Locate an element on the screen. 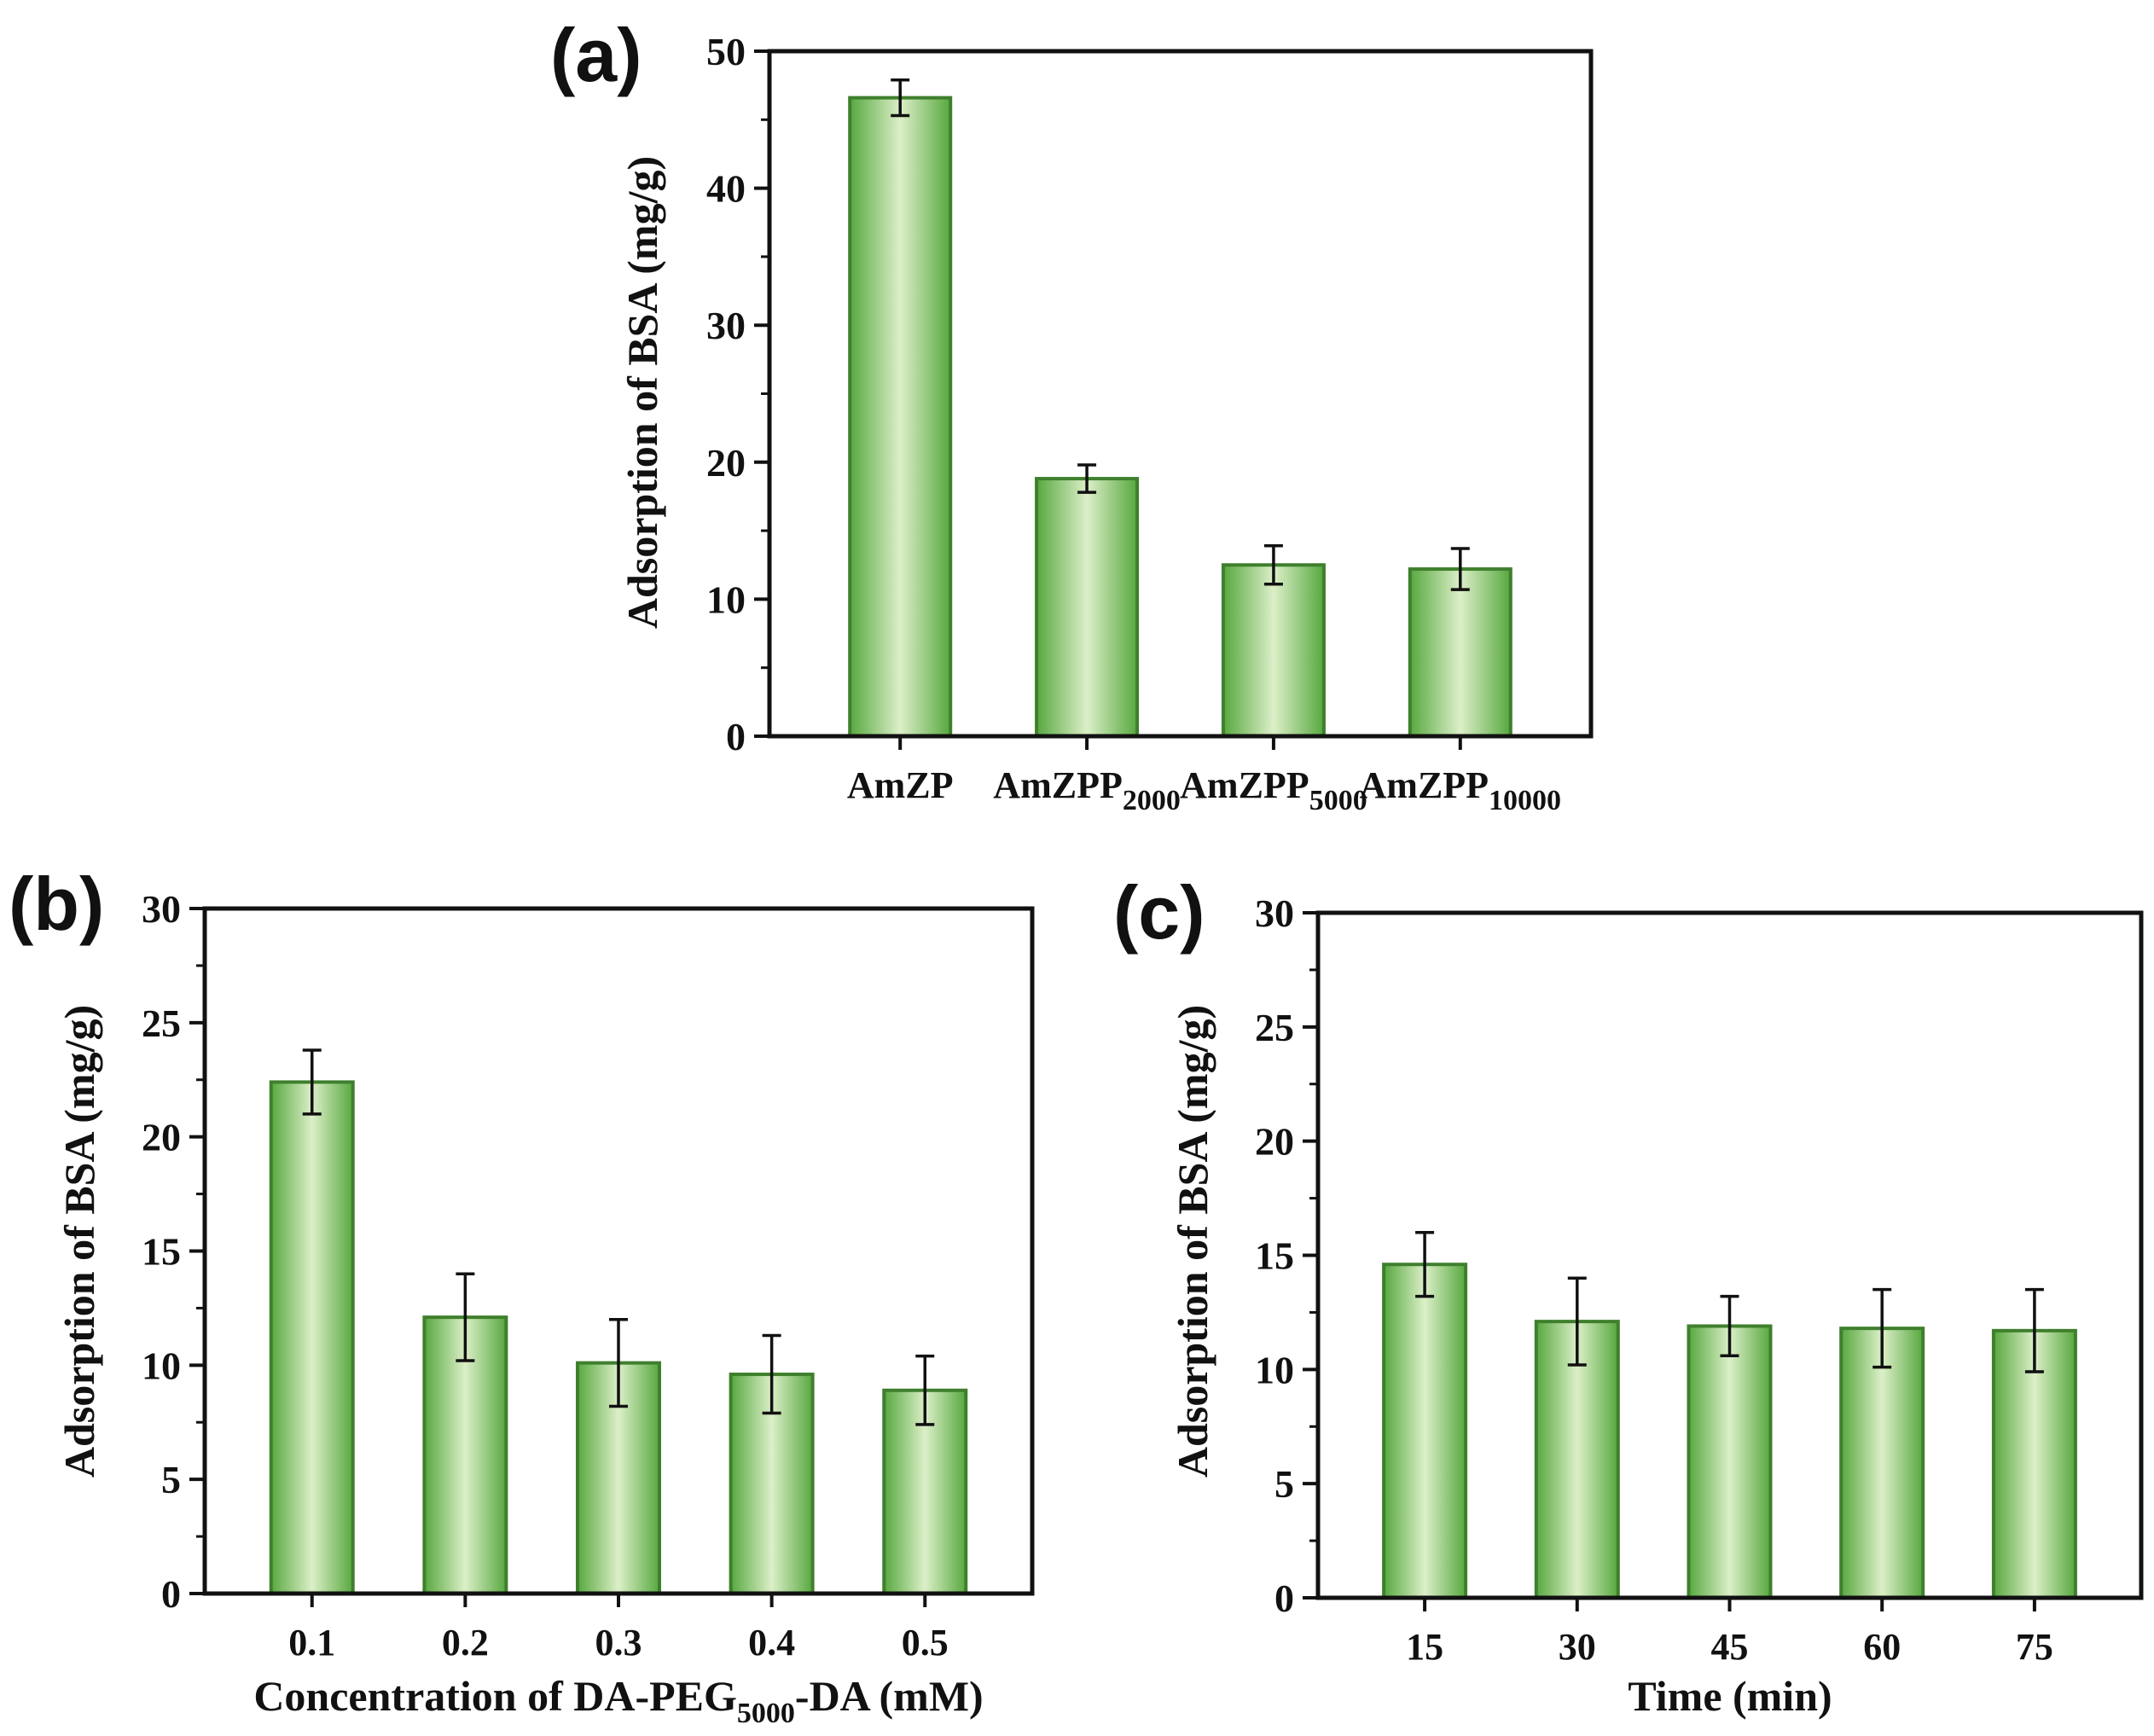 This screenshot has height=1736, width=2154. x-axis-b: 0.1 0.2 0.3 0.4 0.5 is located at coordinates (618, 1628).